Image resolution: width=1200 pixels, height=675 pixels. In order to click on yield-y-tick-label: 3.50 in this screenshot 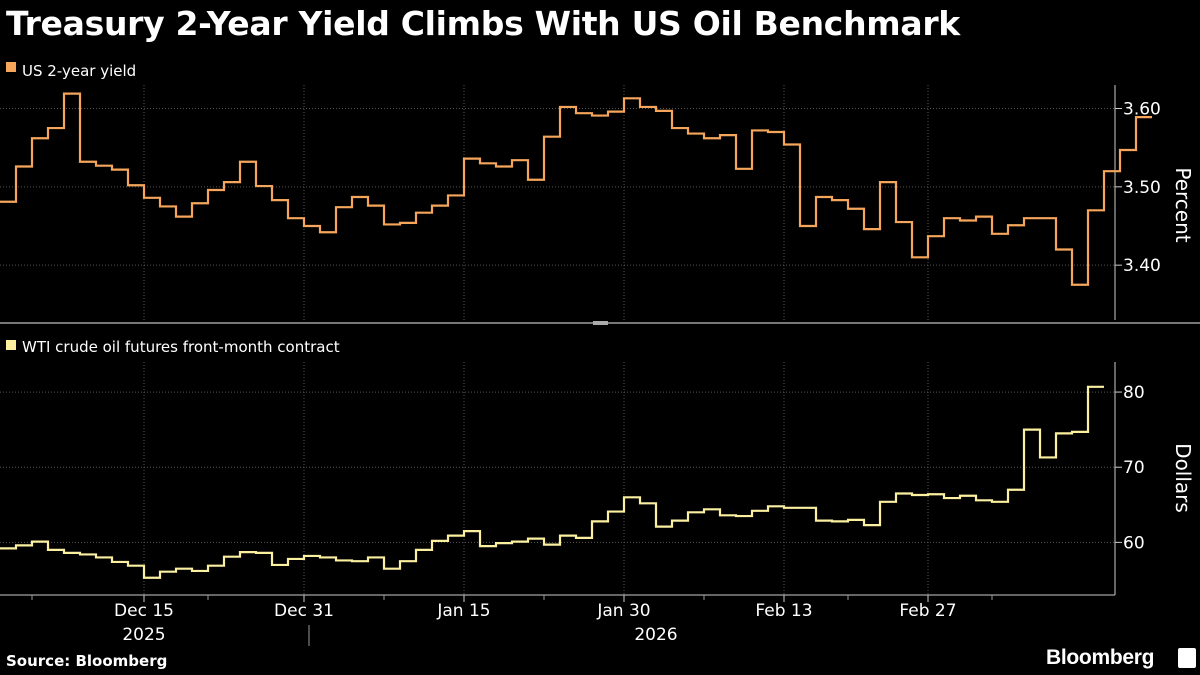, I will do `click(1142, 188)`.